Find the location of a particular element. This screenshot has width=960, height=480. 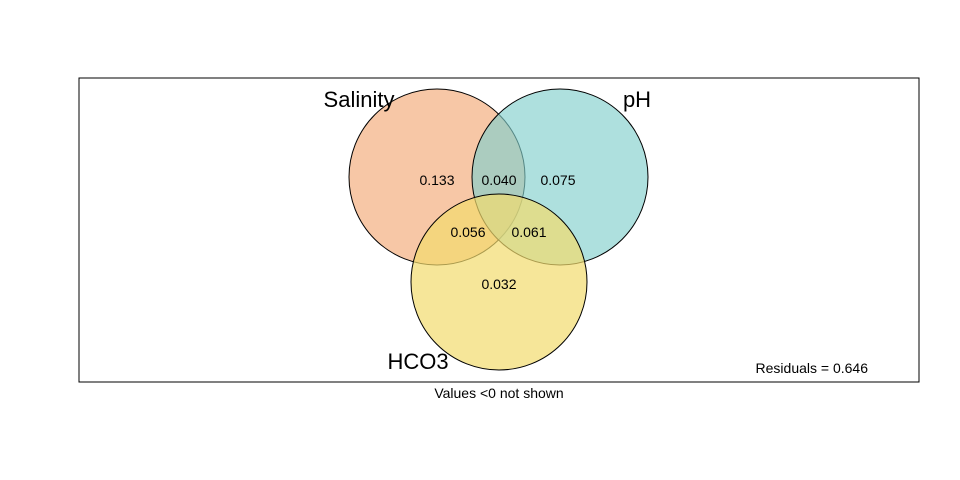

residuals-label: Residuals = 0.646 is located at coordinates (812, 368).